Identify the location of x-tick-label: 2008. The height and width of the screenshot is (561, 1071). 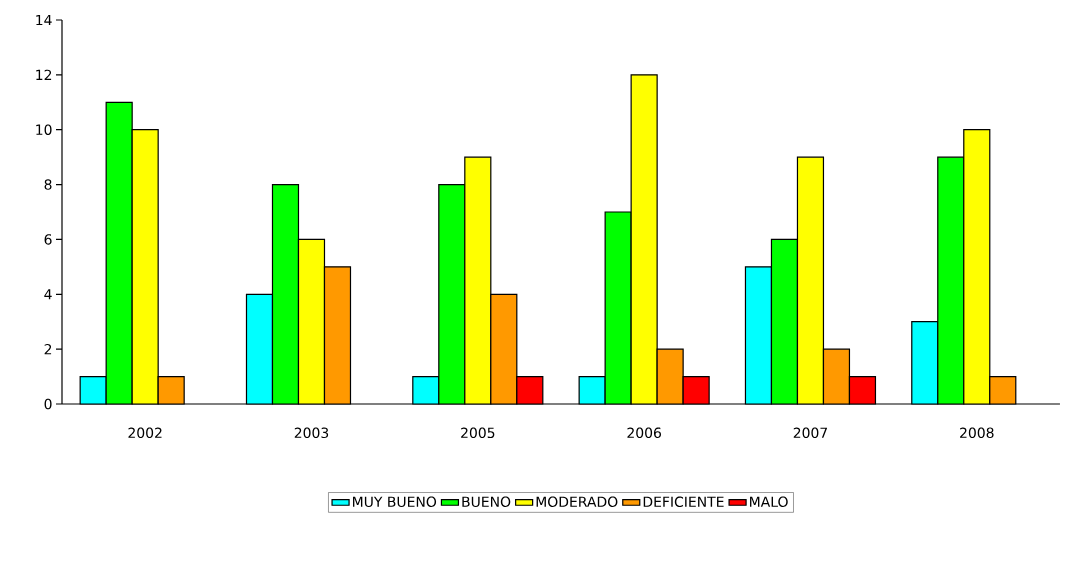
(977, 433).